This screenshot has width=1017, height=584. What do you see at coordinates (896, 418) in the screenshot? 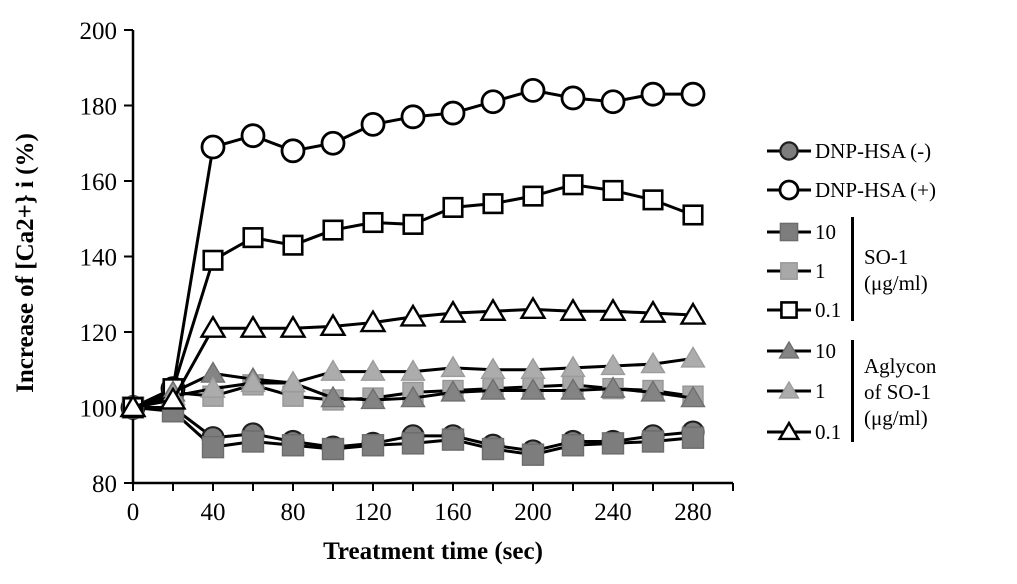
I see `aglycon-group-label-line: (μg/ml)` at bounding box center [896, 418].